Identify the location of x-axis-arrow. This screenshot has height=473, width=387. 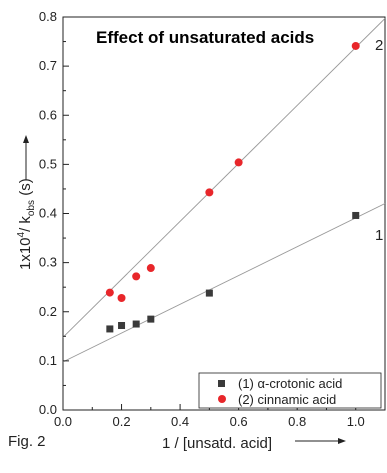
(320, 441).